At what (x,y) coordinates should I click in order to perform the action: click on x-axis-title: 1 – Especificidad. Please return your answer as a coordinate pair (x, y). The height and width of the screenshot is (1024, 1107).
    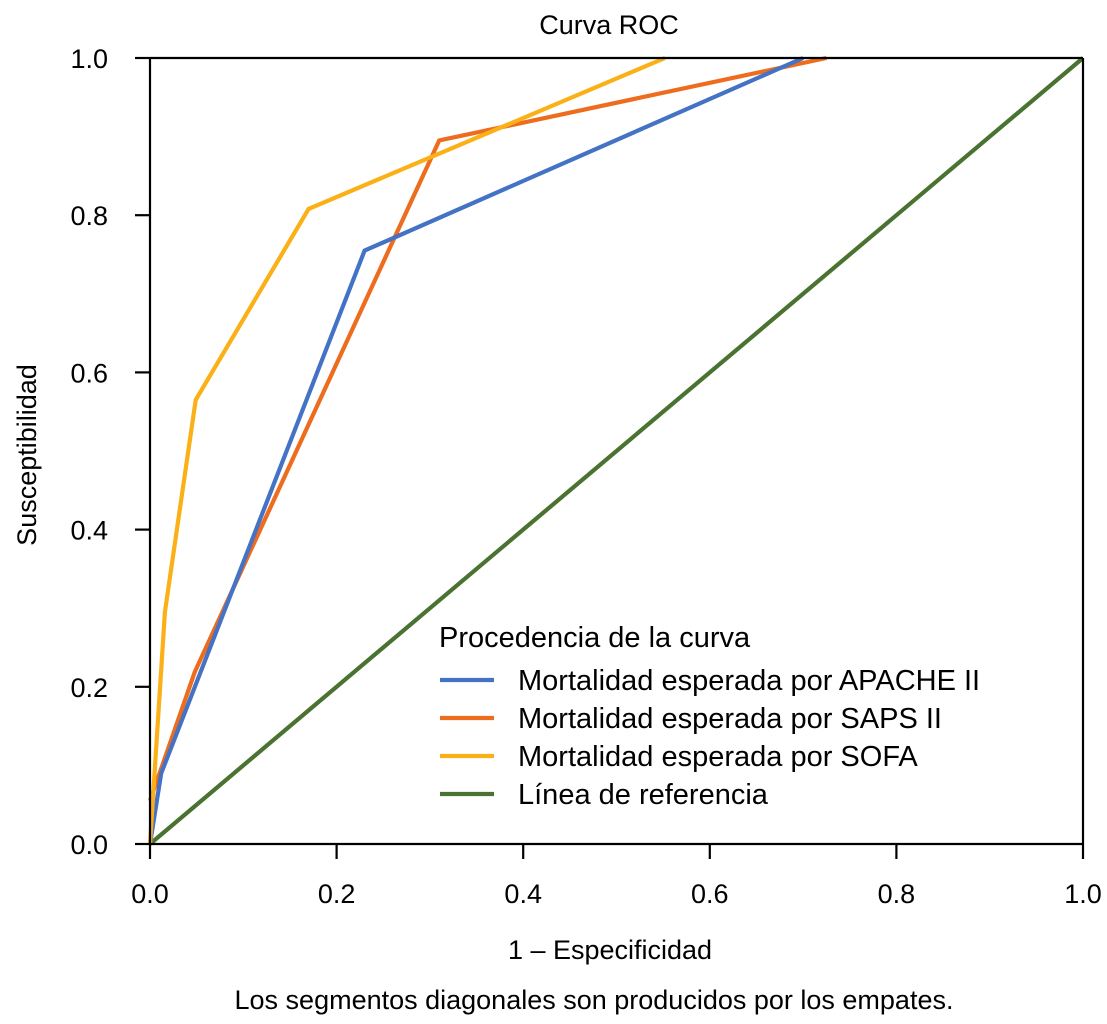
    Looking at the image, I should click on (610, 950).